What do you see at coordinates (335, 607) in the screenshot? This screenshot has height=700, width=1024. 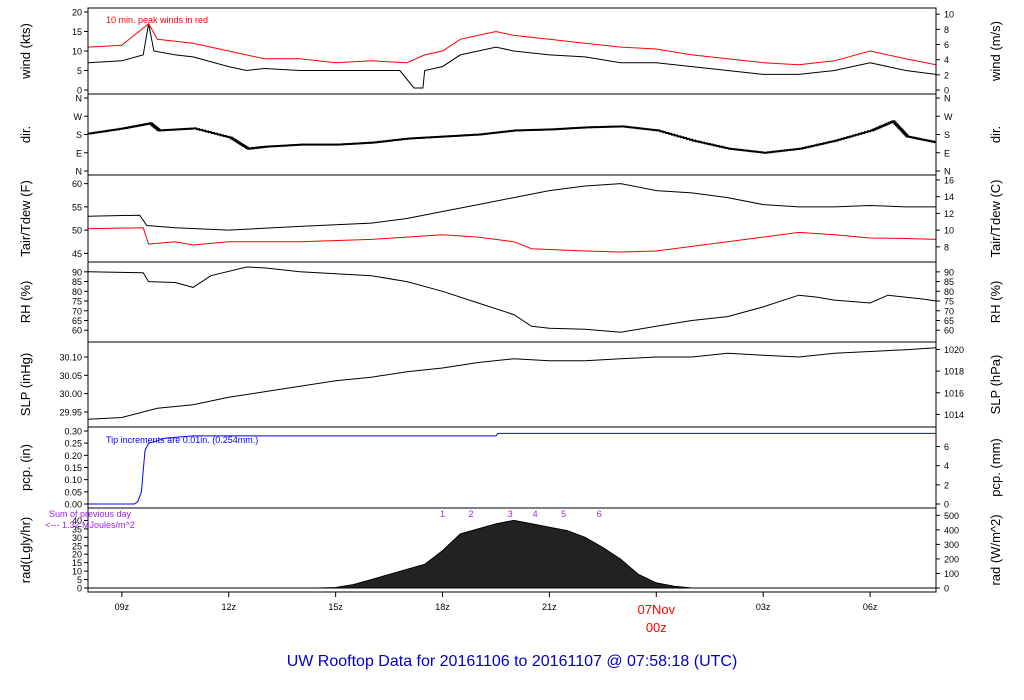 I see `xtick-label: 15z` at bounding box center [335, 607].